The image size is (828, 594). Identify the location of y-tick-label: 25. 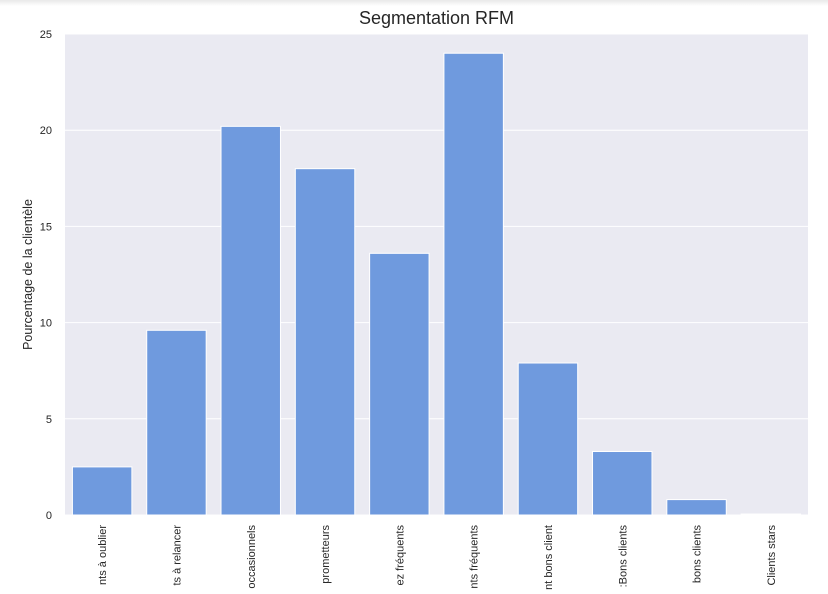
(46, 35).